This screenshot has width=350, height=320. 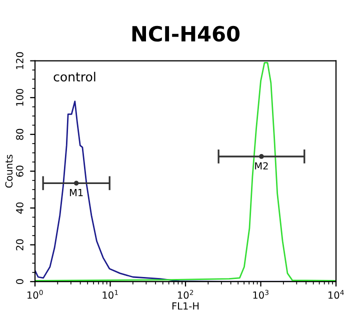 I want to click on annotation: M2, so click(x=261, y=166).